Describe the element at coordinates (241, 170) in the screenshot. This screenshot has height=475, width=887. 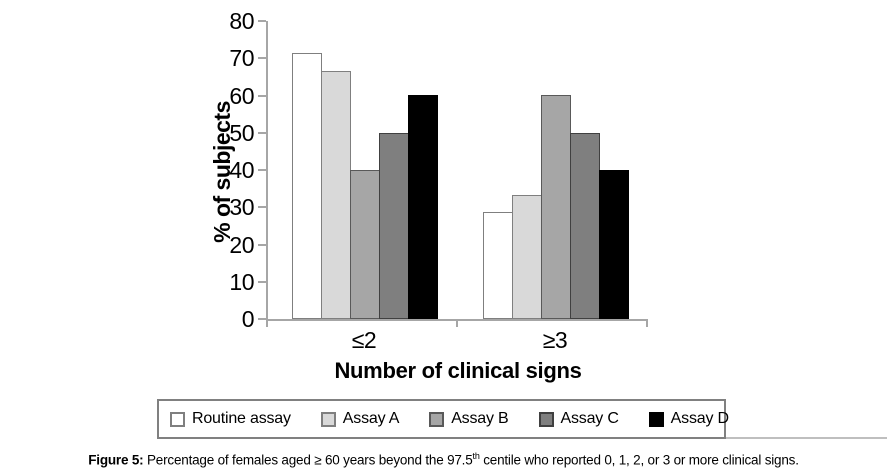
I see `y-tick-label-40: 40` at that location.